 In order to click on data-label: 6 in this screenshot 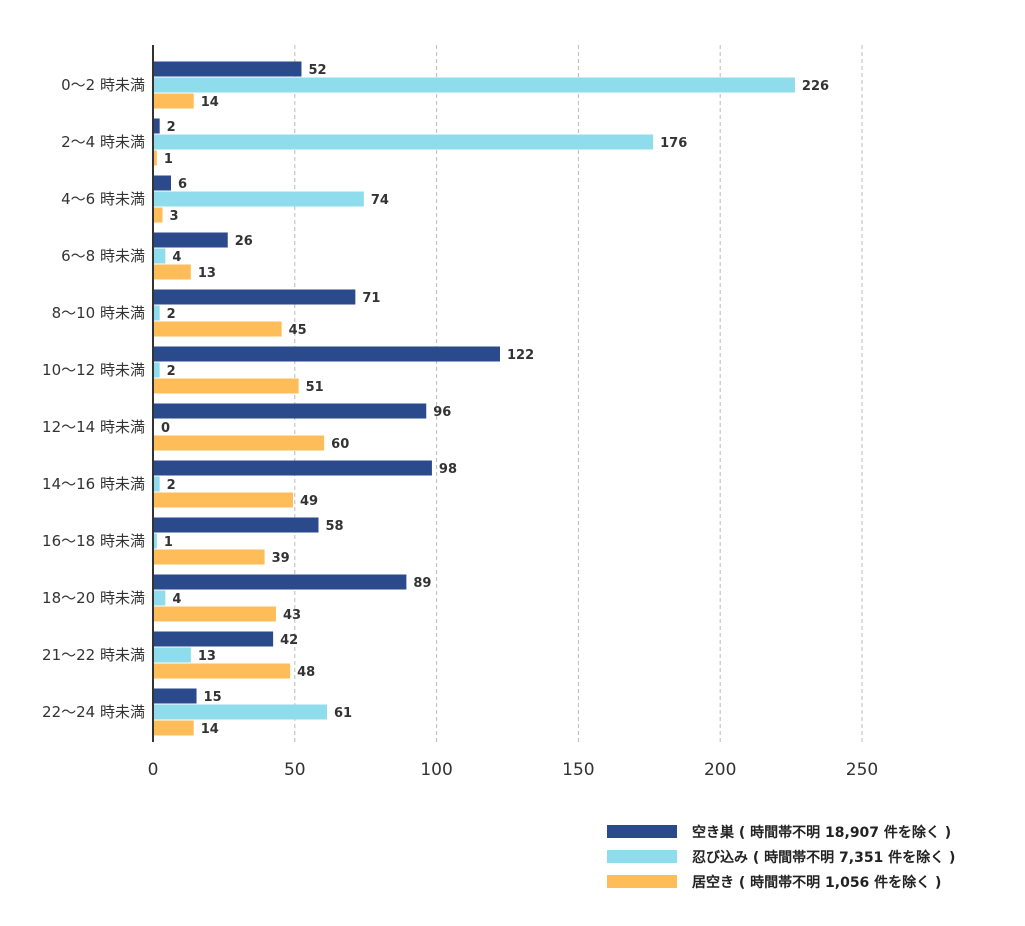, I will do `click(182, 184)`.